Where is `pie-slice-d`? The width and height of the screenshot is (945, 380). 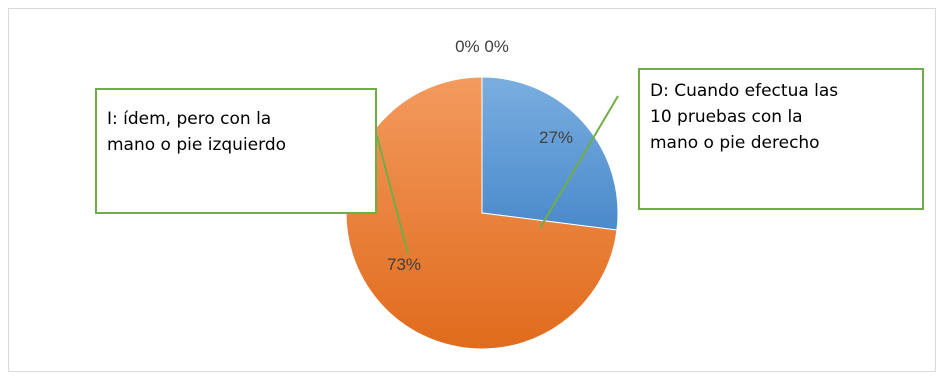
pie-slice-d is located at coordinates (550, 153).